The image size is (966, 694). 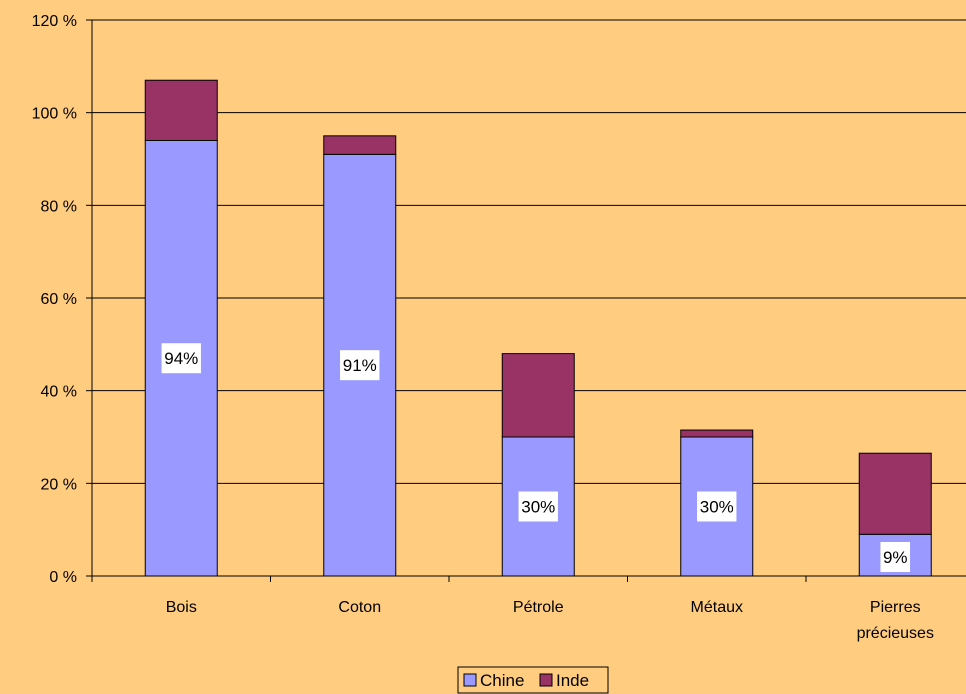 I want to click on y-tick-label: 0 %, so click(x=63, y=577).